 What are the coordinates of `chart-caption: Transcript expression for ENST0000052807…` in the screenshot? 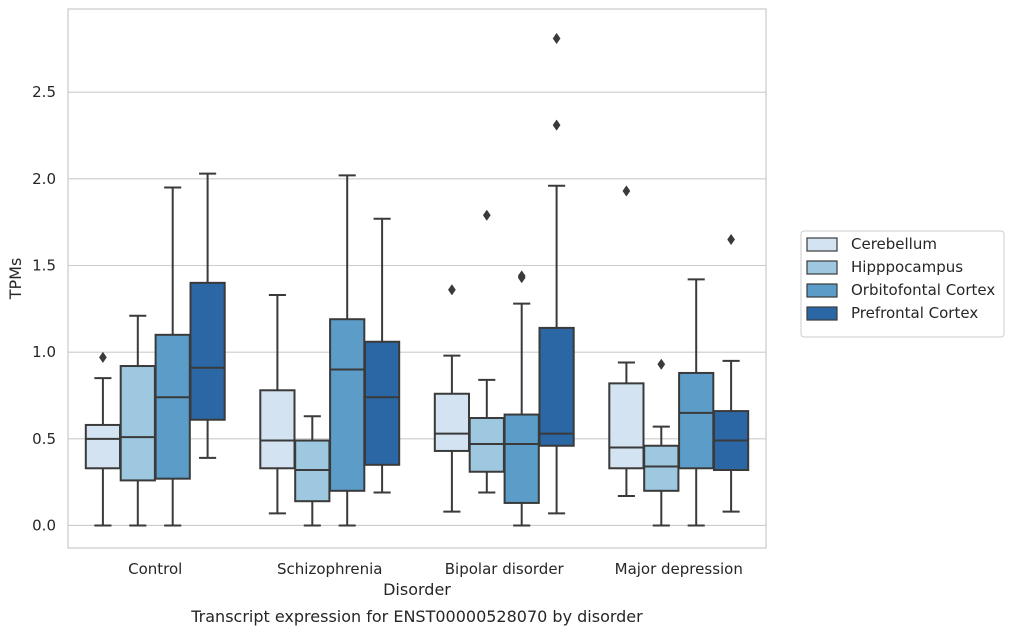 It's located at (416, 616).